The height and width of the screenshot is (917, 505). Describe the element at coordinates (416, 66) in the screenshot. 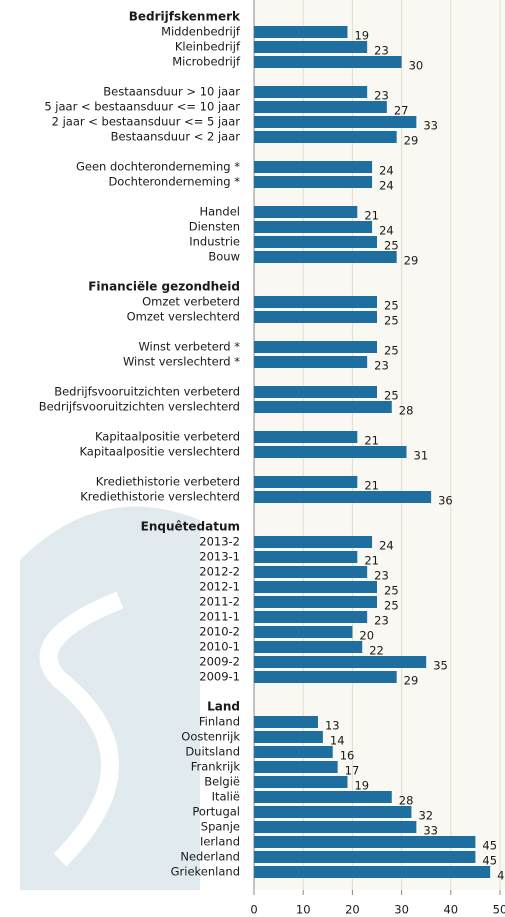

I see `value-label: 30` at that location.